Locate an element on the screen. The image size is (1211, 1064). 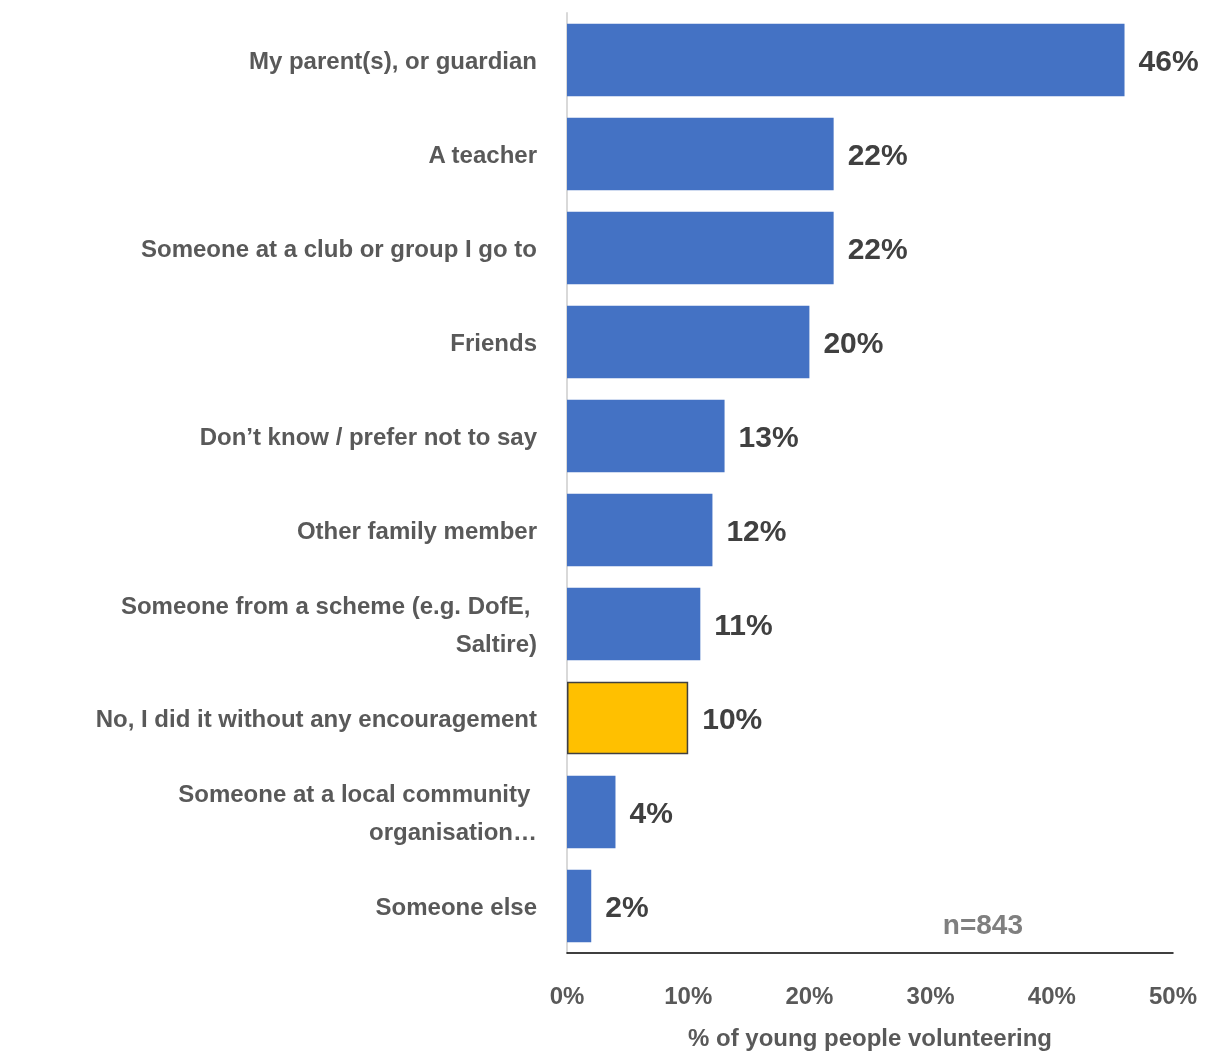
data-label: 4% is located at coordinates (651, 812).